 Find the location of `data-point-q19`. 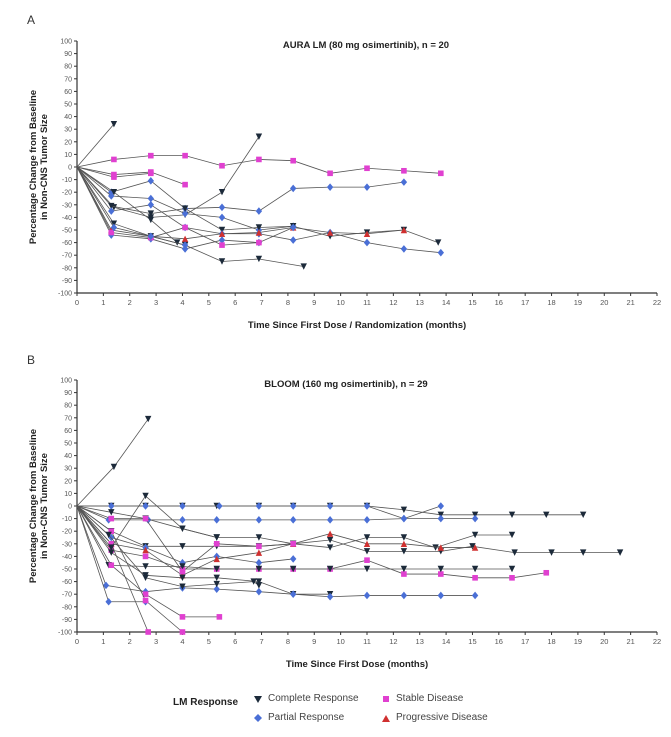

data-point-q19 is located at coordinates (182, 528).